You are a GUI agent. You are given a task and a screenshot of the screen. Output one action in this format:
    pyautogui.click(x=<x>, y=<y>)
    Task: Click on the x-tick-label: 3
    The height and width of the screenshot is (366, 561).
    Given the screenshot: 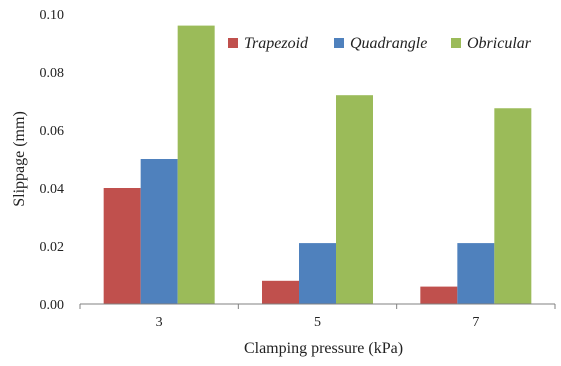 What is the action you would take?
    pyautogui.click(x=159, y=322)
    